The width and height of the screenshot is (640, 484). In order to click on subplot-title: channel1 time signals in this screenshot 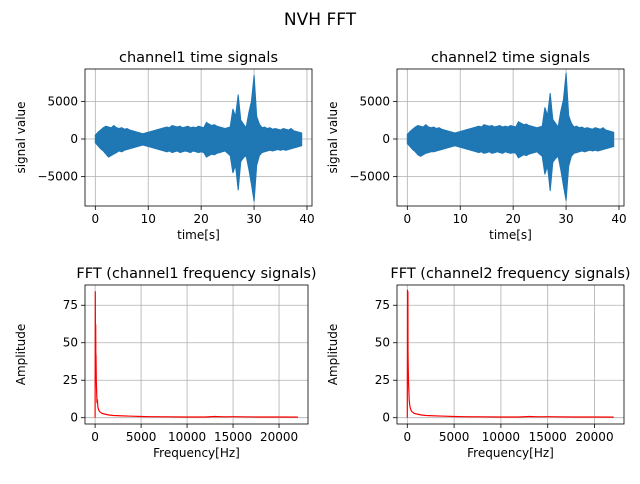, I will do `click(198, 58)`.